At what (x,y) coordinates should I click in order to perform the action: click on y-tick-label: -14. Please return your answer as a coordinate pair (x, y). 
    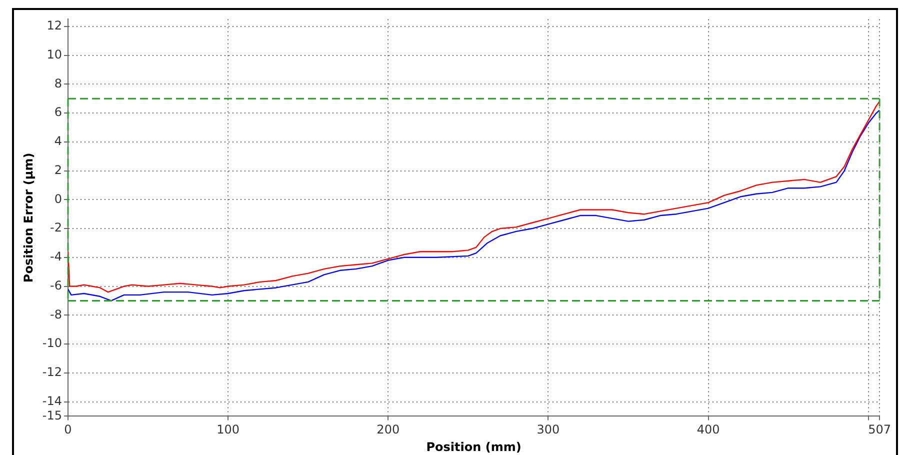
    Looking at the image, I should click on (52, 401).